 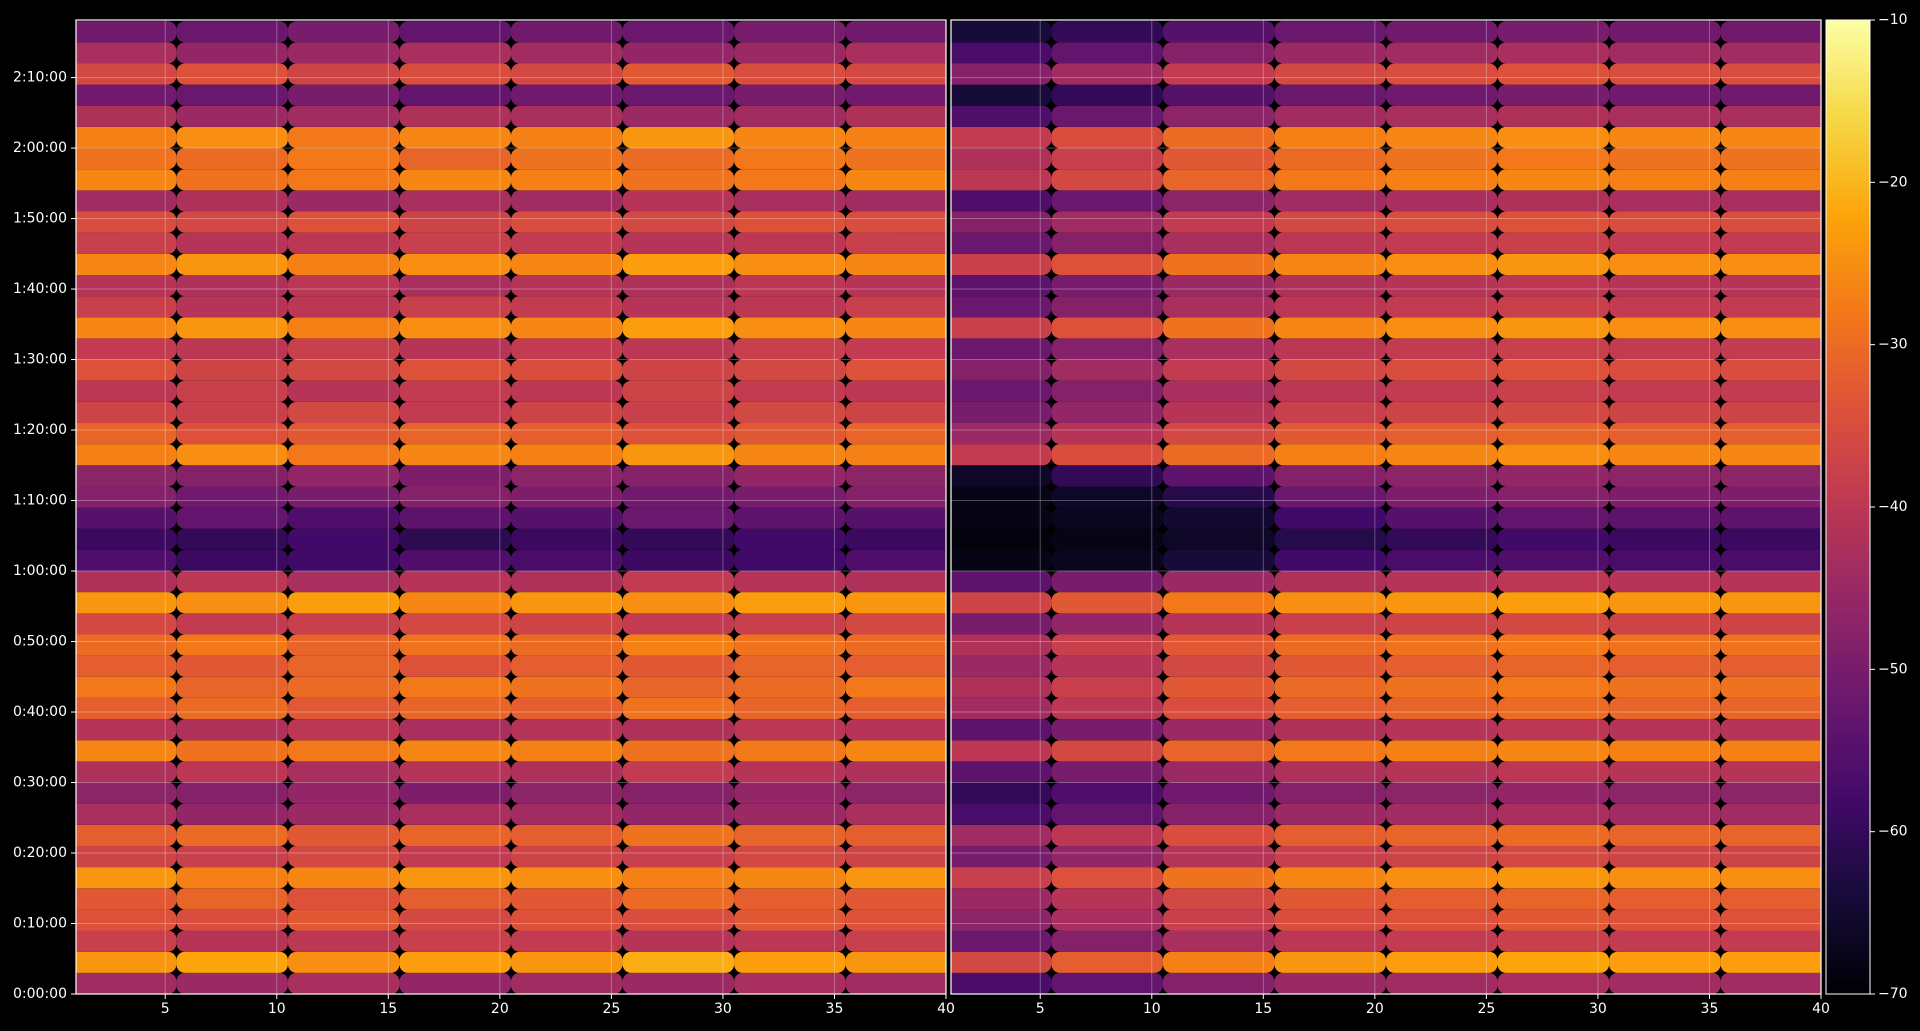 What do you see at coordinates (1486, 1009) in the screenshot?
I see `x-tick-label: 25` at bounding box center [1486, 1009].